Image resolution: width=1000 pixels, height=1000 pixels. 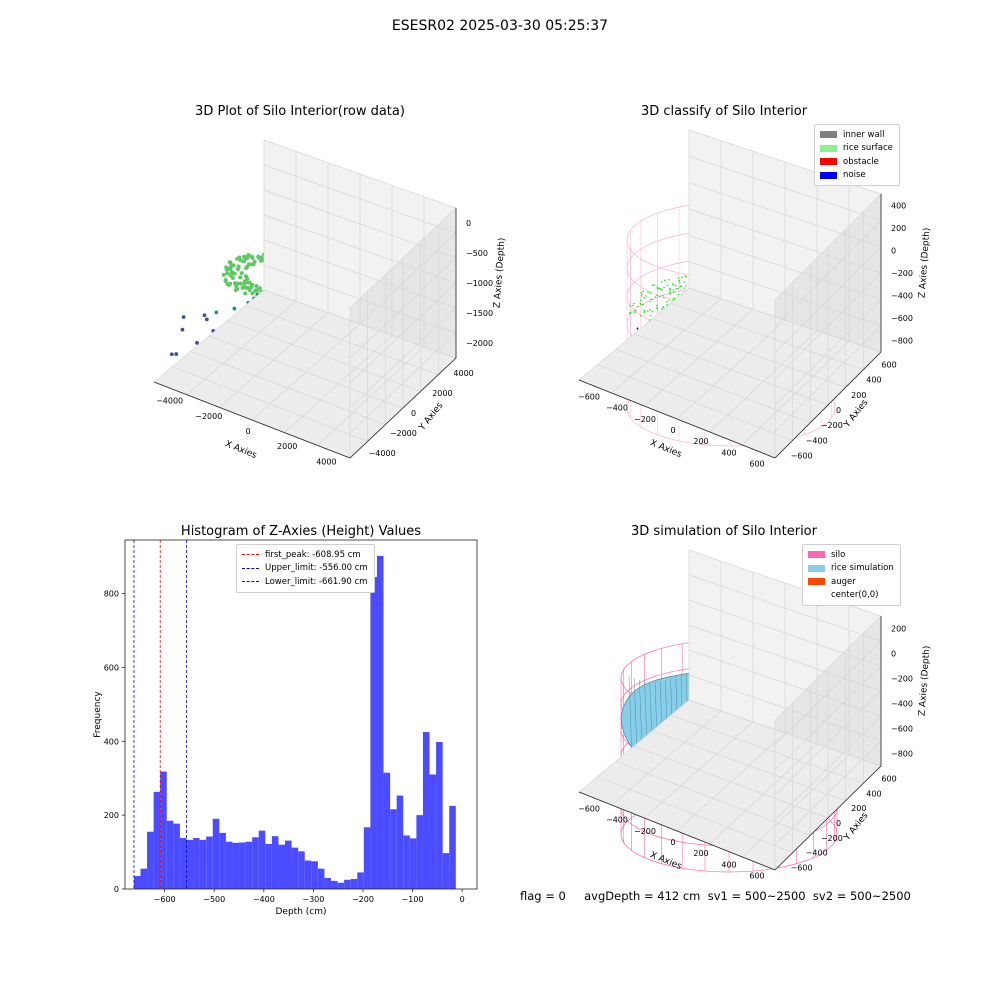 What do you see at coordinates (630, 717) in the screenshot?
I see `mesh-line` at bounding box center [630, 717].